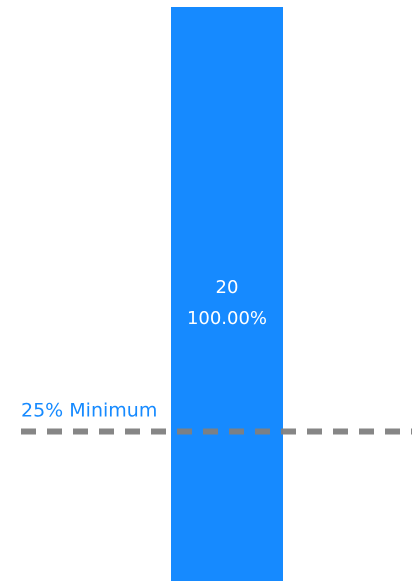 Image resolution: width=412 pixels, height=581 pixels. I want to click on data-labels-group: 20 100.00%, so click(227, 303).